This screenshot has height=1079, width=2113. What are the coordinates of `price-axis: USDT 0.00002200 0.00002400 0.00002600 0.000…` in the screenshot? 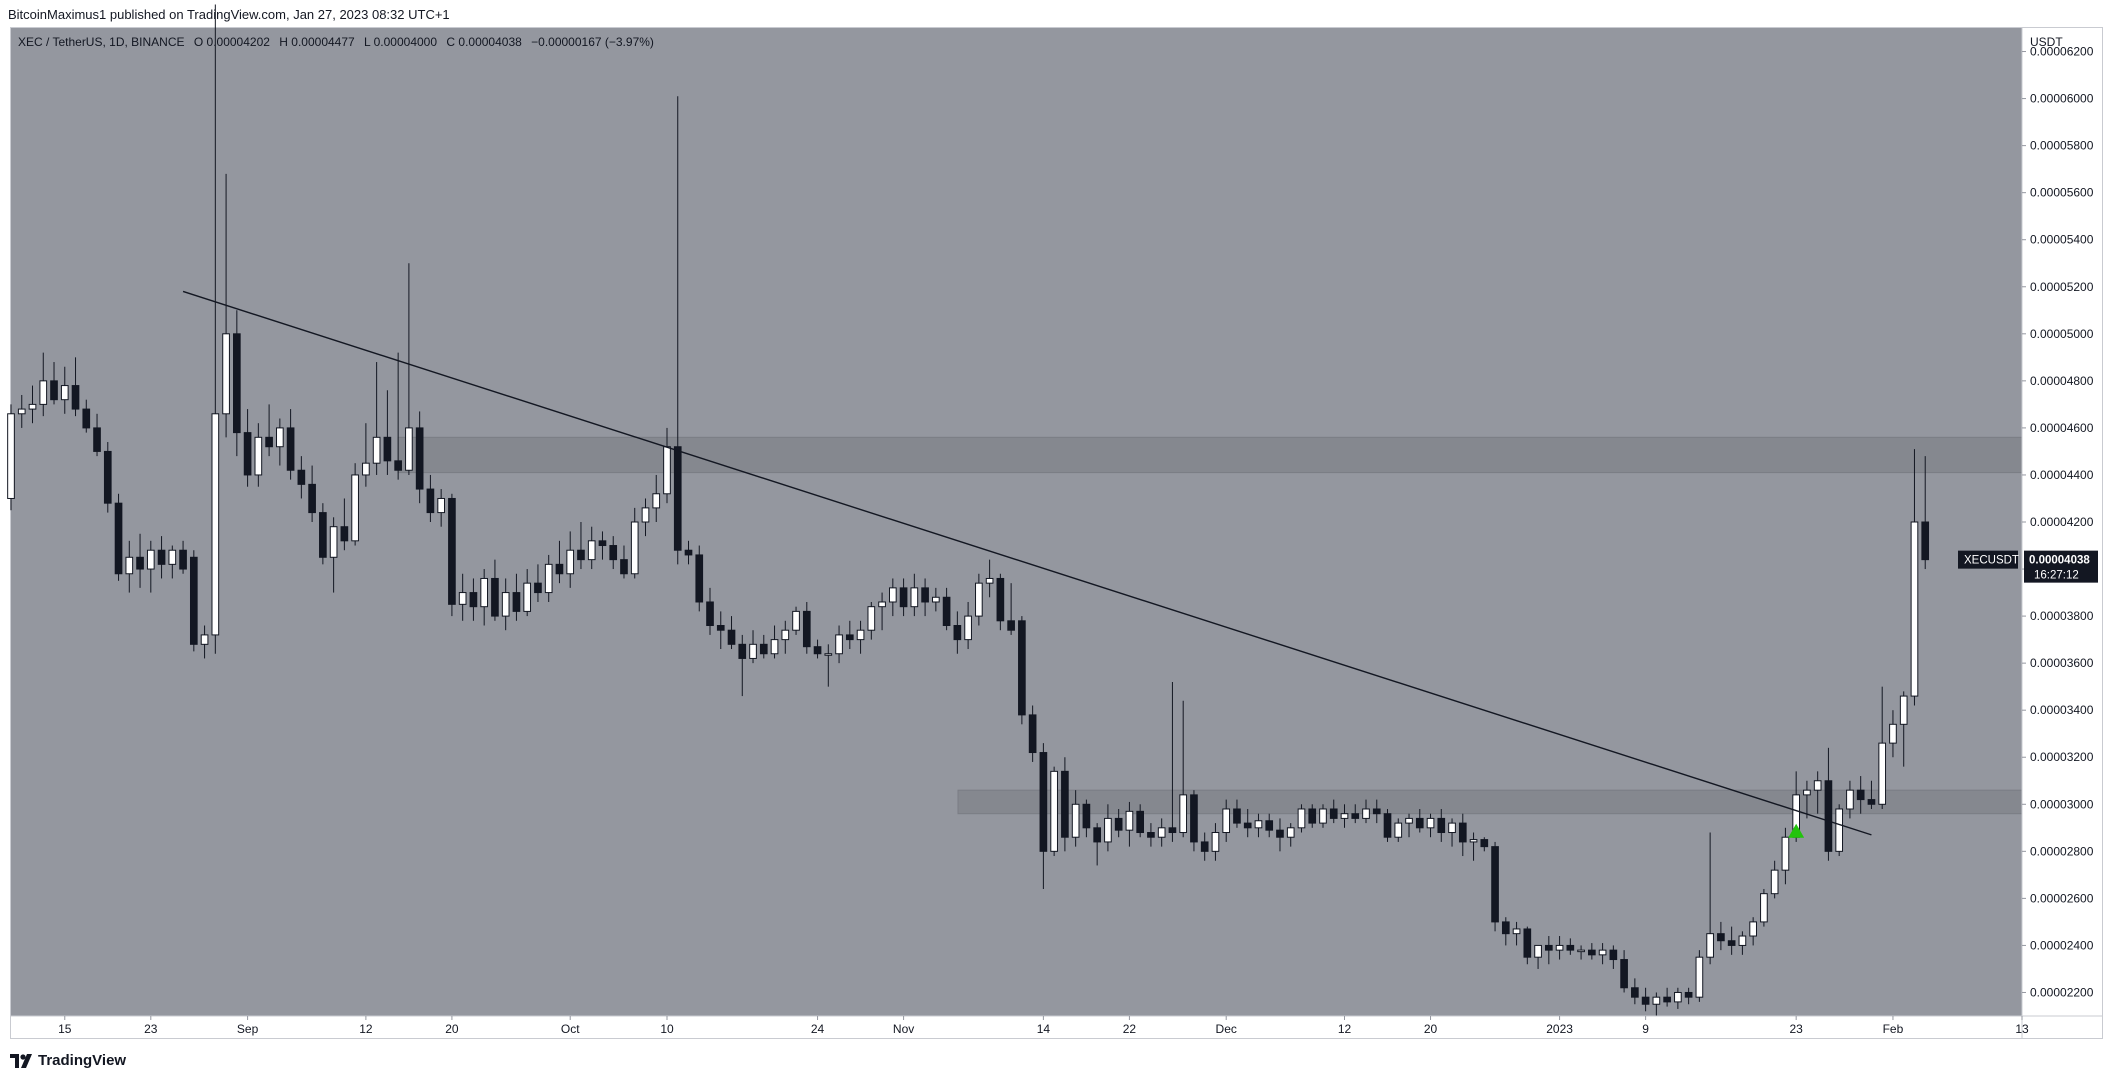 It's located at (2057, 533).